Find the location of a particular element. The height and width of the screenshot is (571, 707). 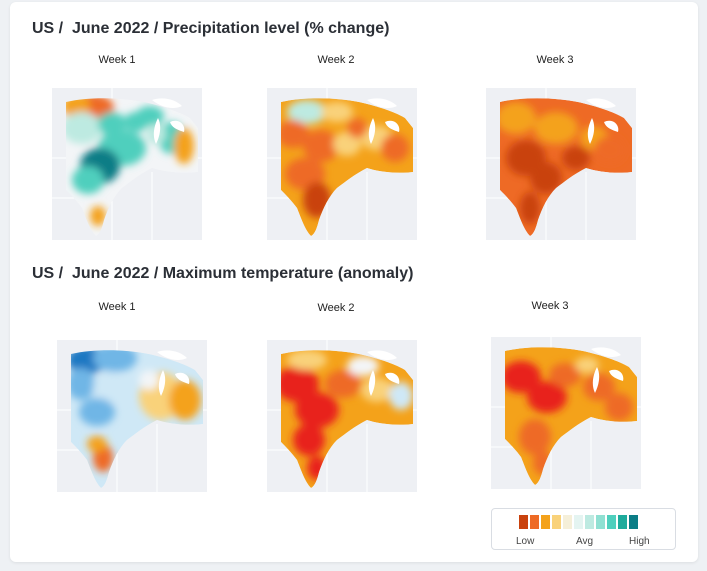

precip-week3-label: Week 3 is located at coordinates (555, 60).